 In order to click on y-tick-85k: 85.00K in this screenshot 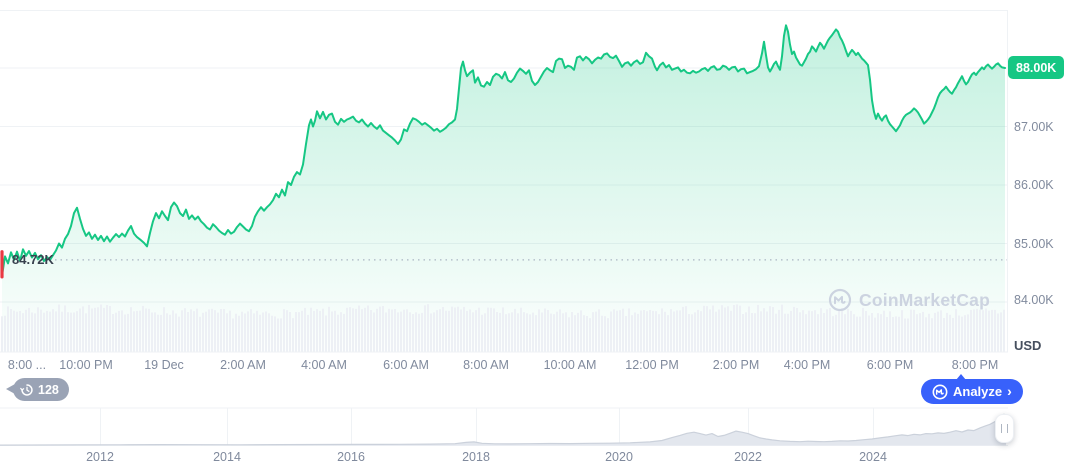, I will do `click(1034, 244)`.